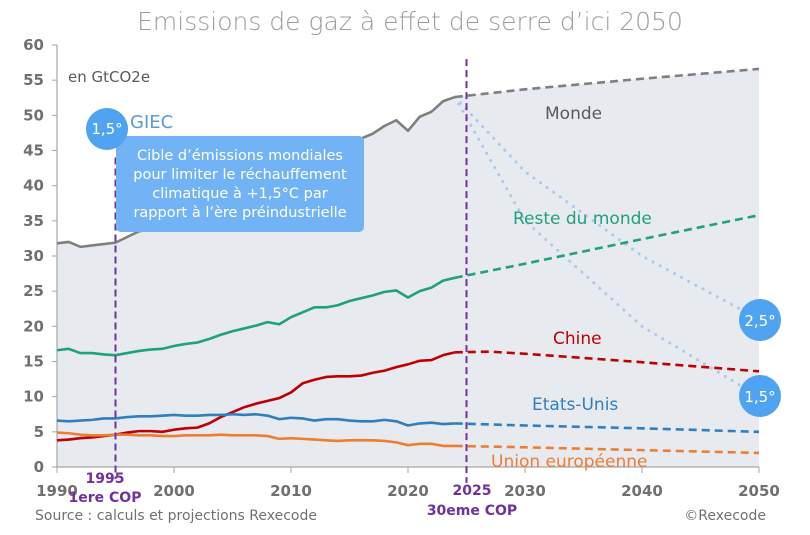 The height and width of the screenshot is (535, 810). Describe the element at coordinates (256, 316) in the screenshot. I see `series-line-reste-du-monde-historical` at that location.